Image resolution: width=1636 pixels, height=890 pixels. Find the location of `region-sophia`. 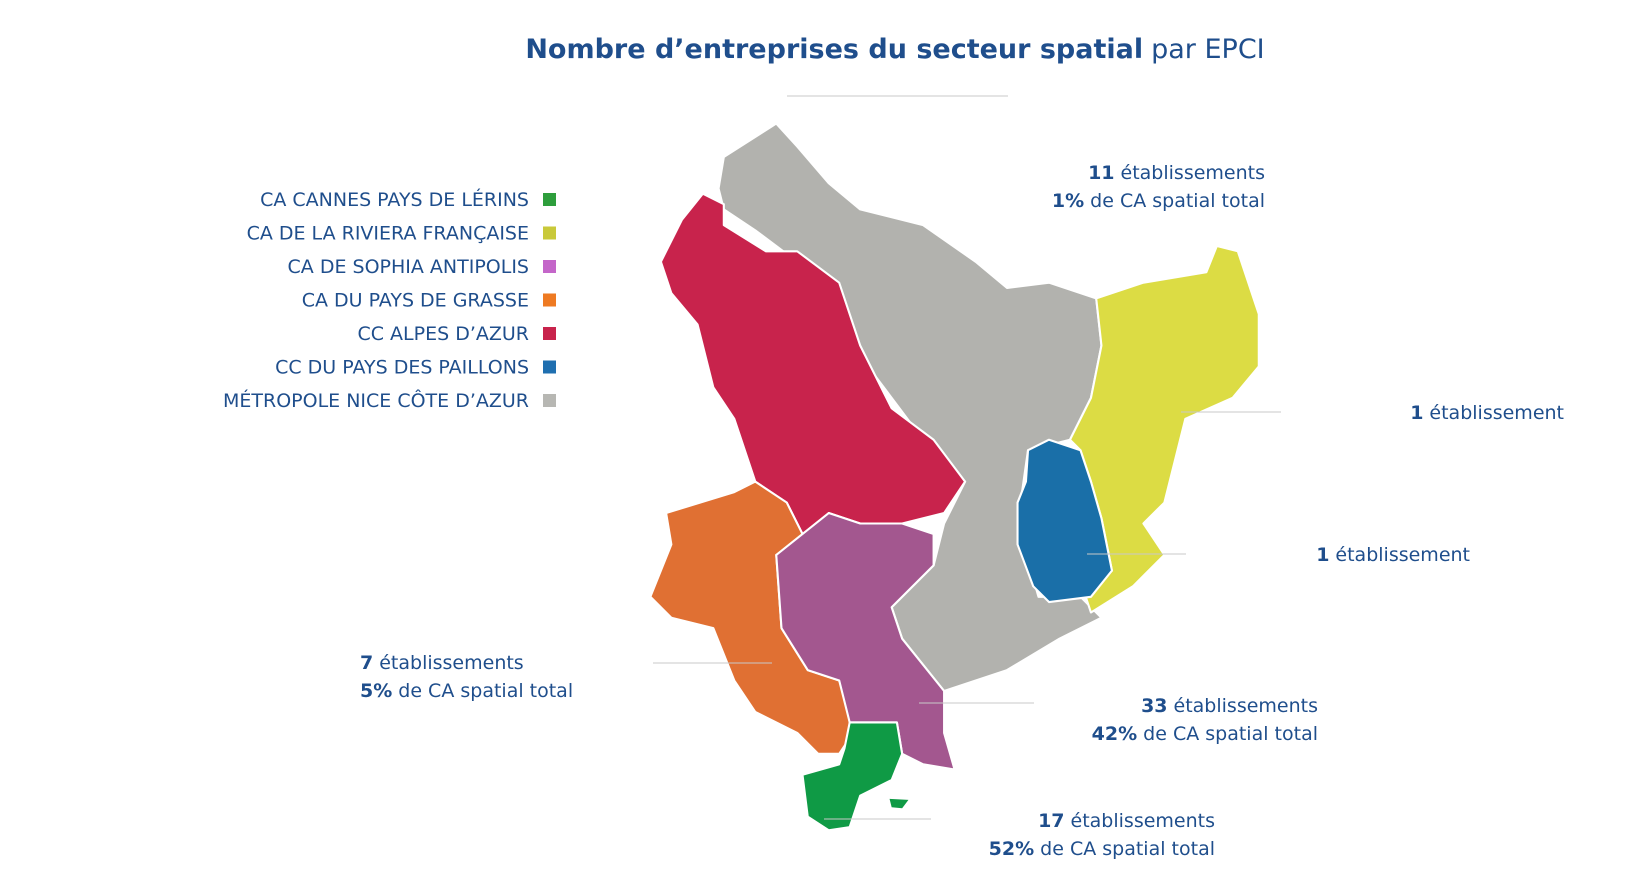

region-sophia is located at coordinates (865, 641).